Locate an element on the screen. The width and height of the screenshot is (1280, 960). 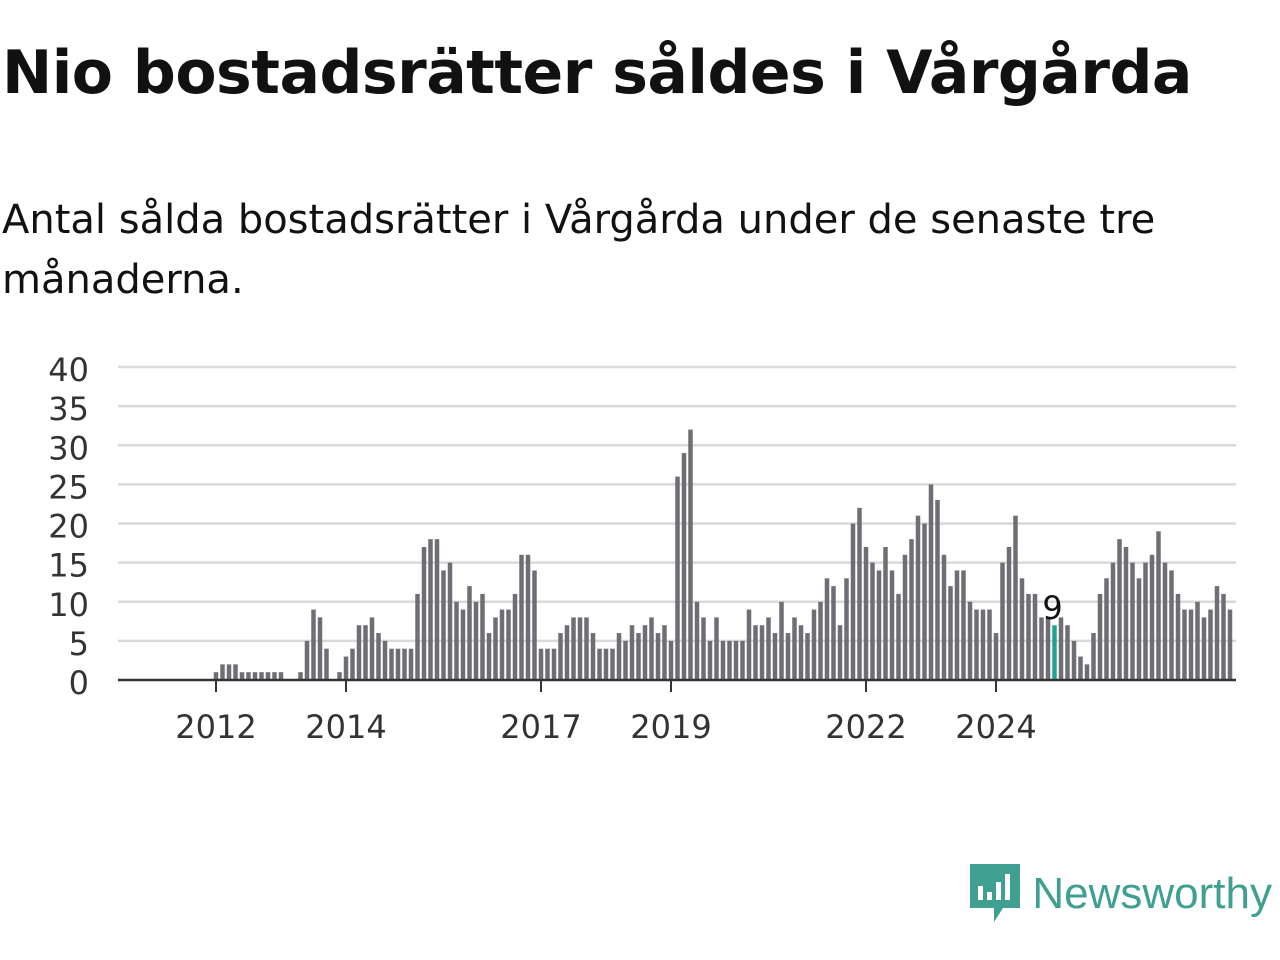
newsworthy-logo-icon is located at coordinates (995, 893).